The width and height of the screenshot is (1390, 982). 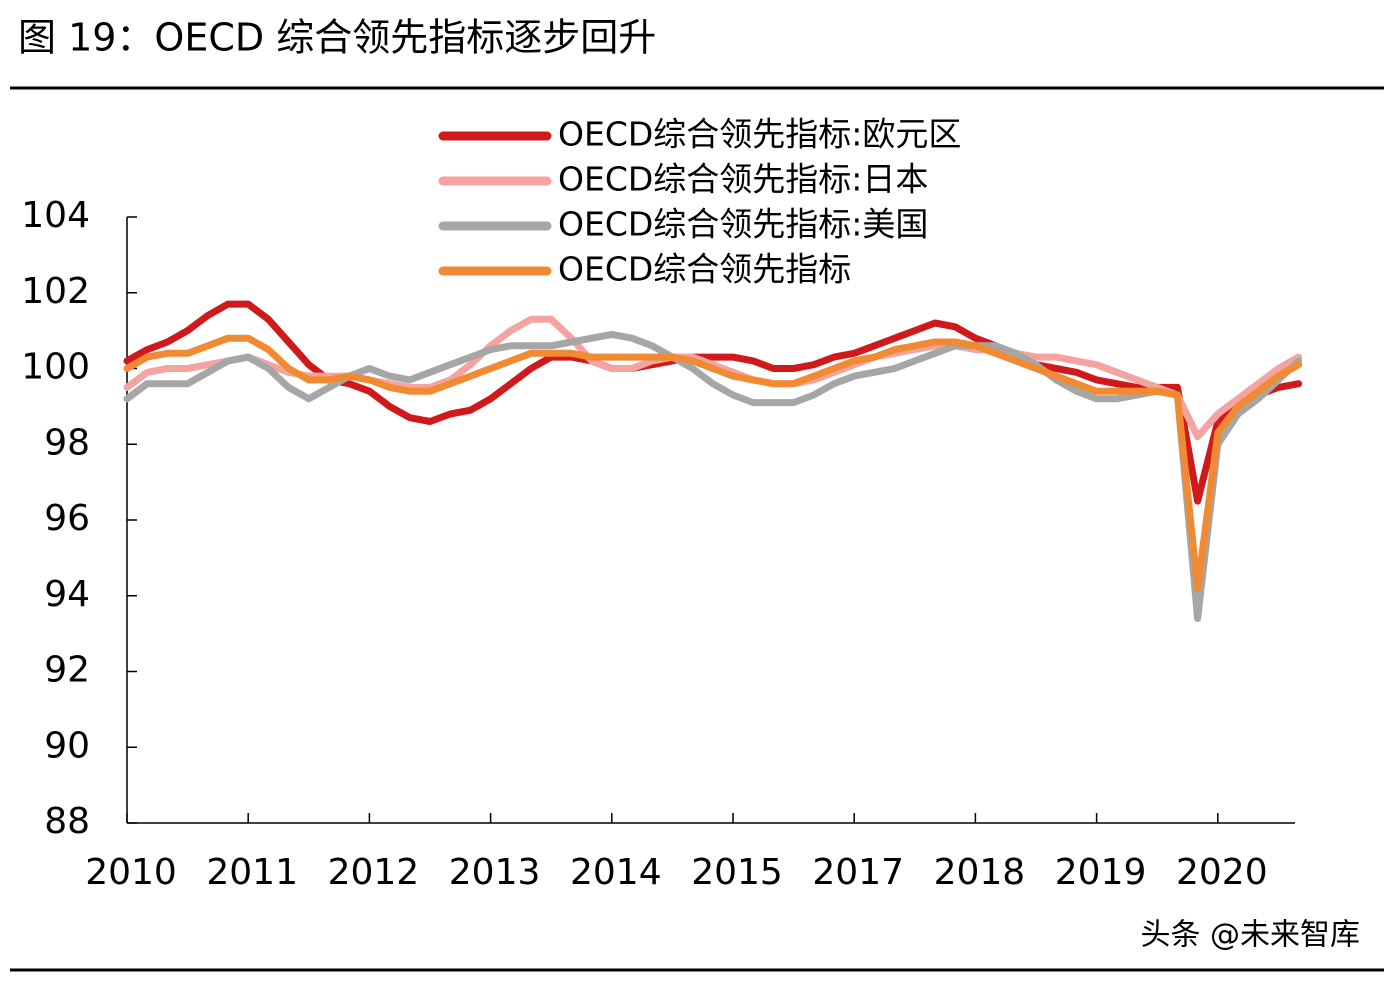 I want to click on y-tick-label: 98, so click(x=67, y=442).